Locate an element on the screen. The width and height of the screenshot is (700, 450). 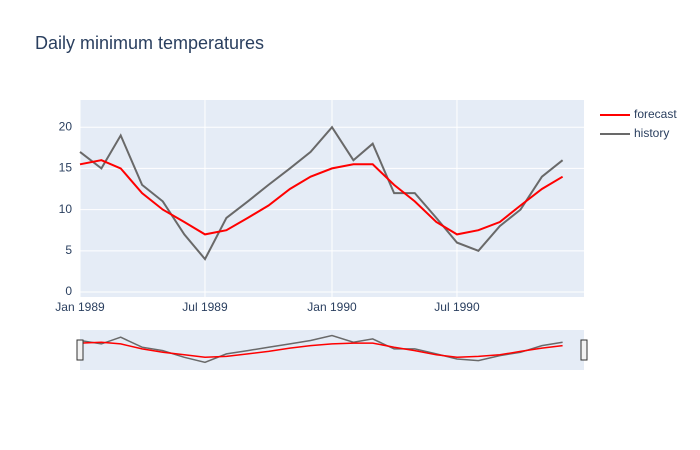
y-tick-label: 5 is located at coordinates (68, 250).